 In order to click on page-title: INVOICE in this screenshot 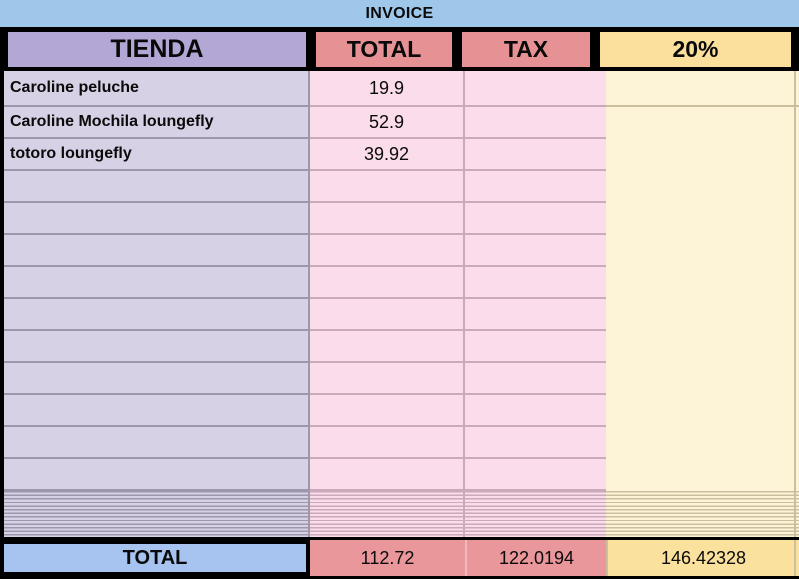, I will do `click(399, 13)`.